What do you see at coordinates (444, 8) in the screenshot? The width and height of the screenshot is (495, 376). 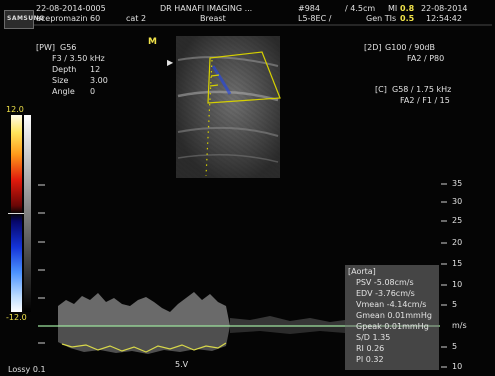 I see `exam-date: 22-08-2014` at bounding box center [444, 8].